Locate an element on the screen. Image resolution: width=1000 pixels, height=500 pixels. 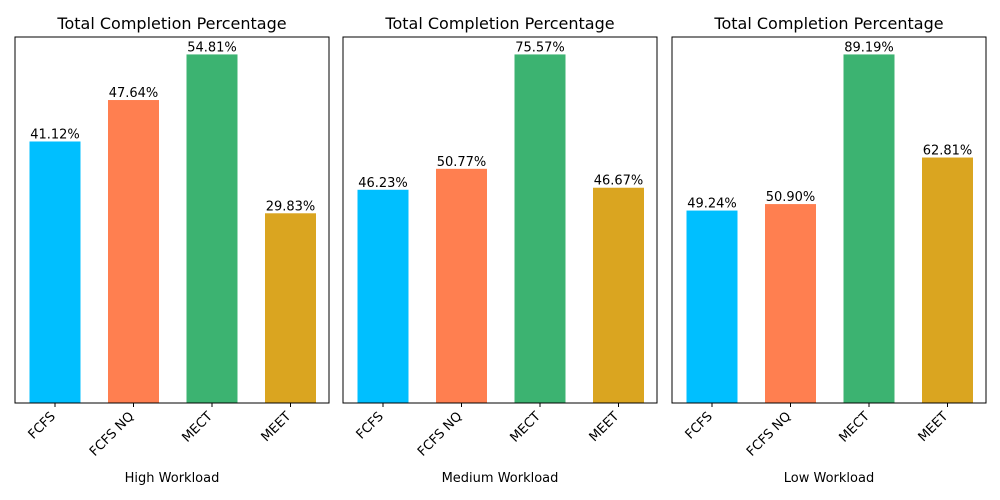
data-label: 29.83% is located at coordinates (291, 206).